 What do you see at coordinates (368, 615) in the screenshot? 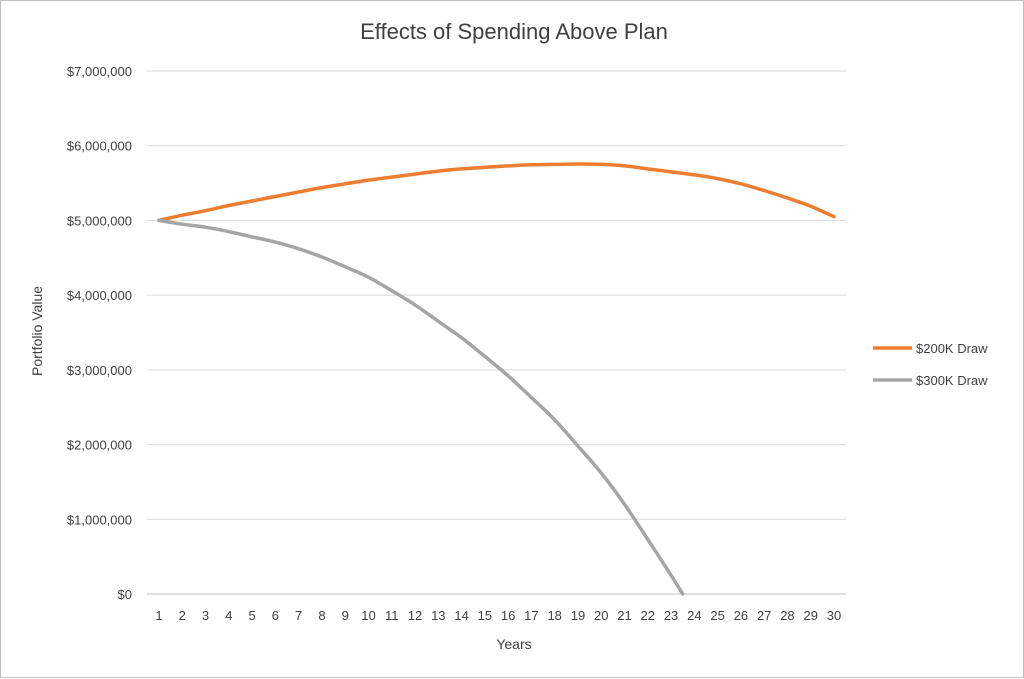
I see `x-tick-label: 10` at bounding box center [368, 615].